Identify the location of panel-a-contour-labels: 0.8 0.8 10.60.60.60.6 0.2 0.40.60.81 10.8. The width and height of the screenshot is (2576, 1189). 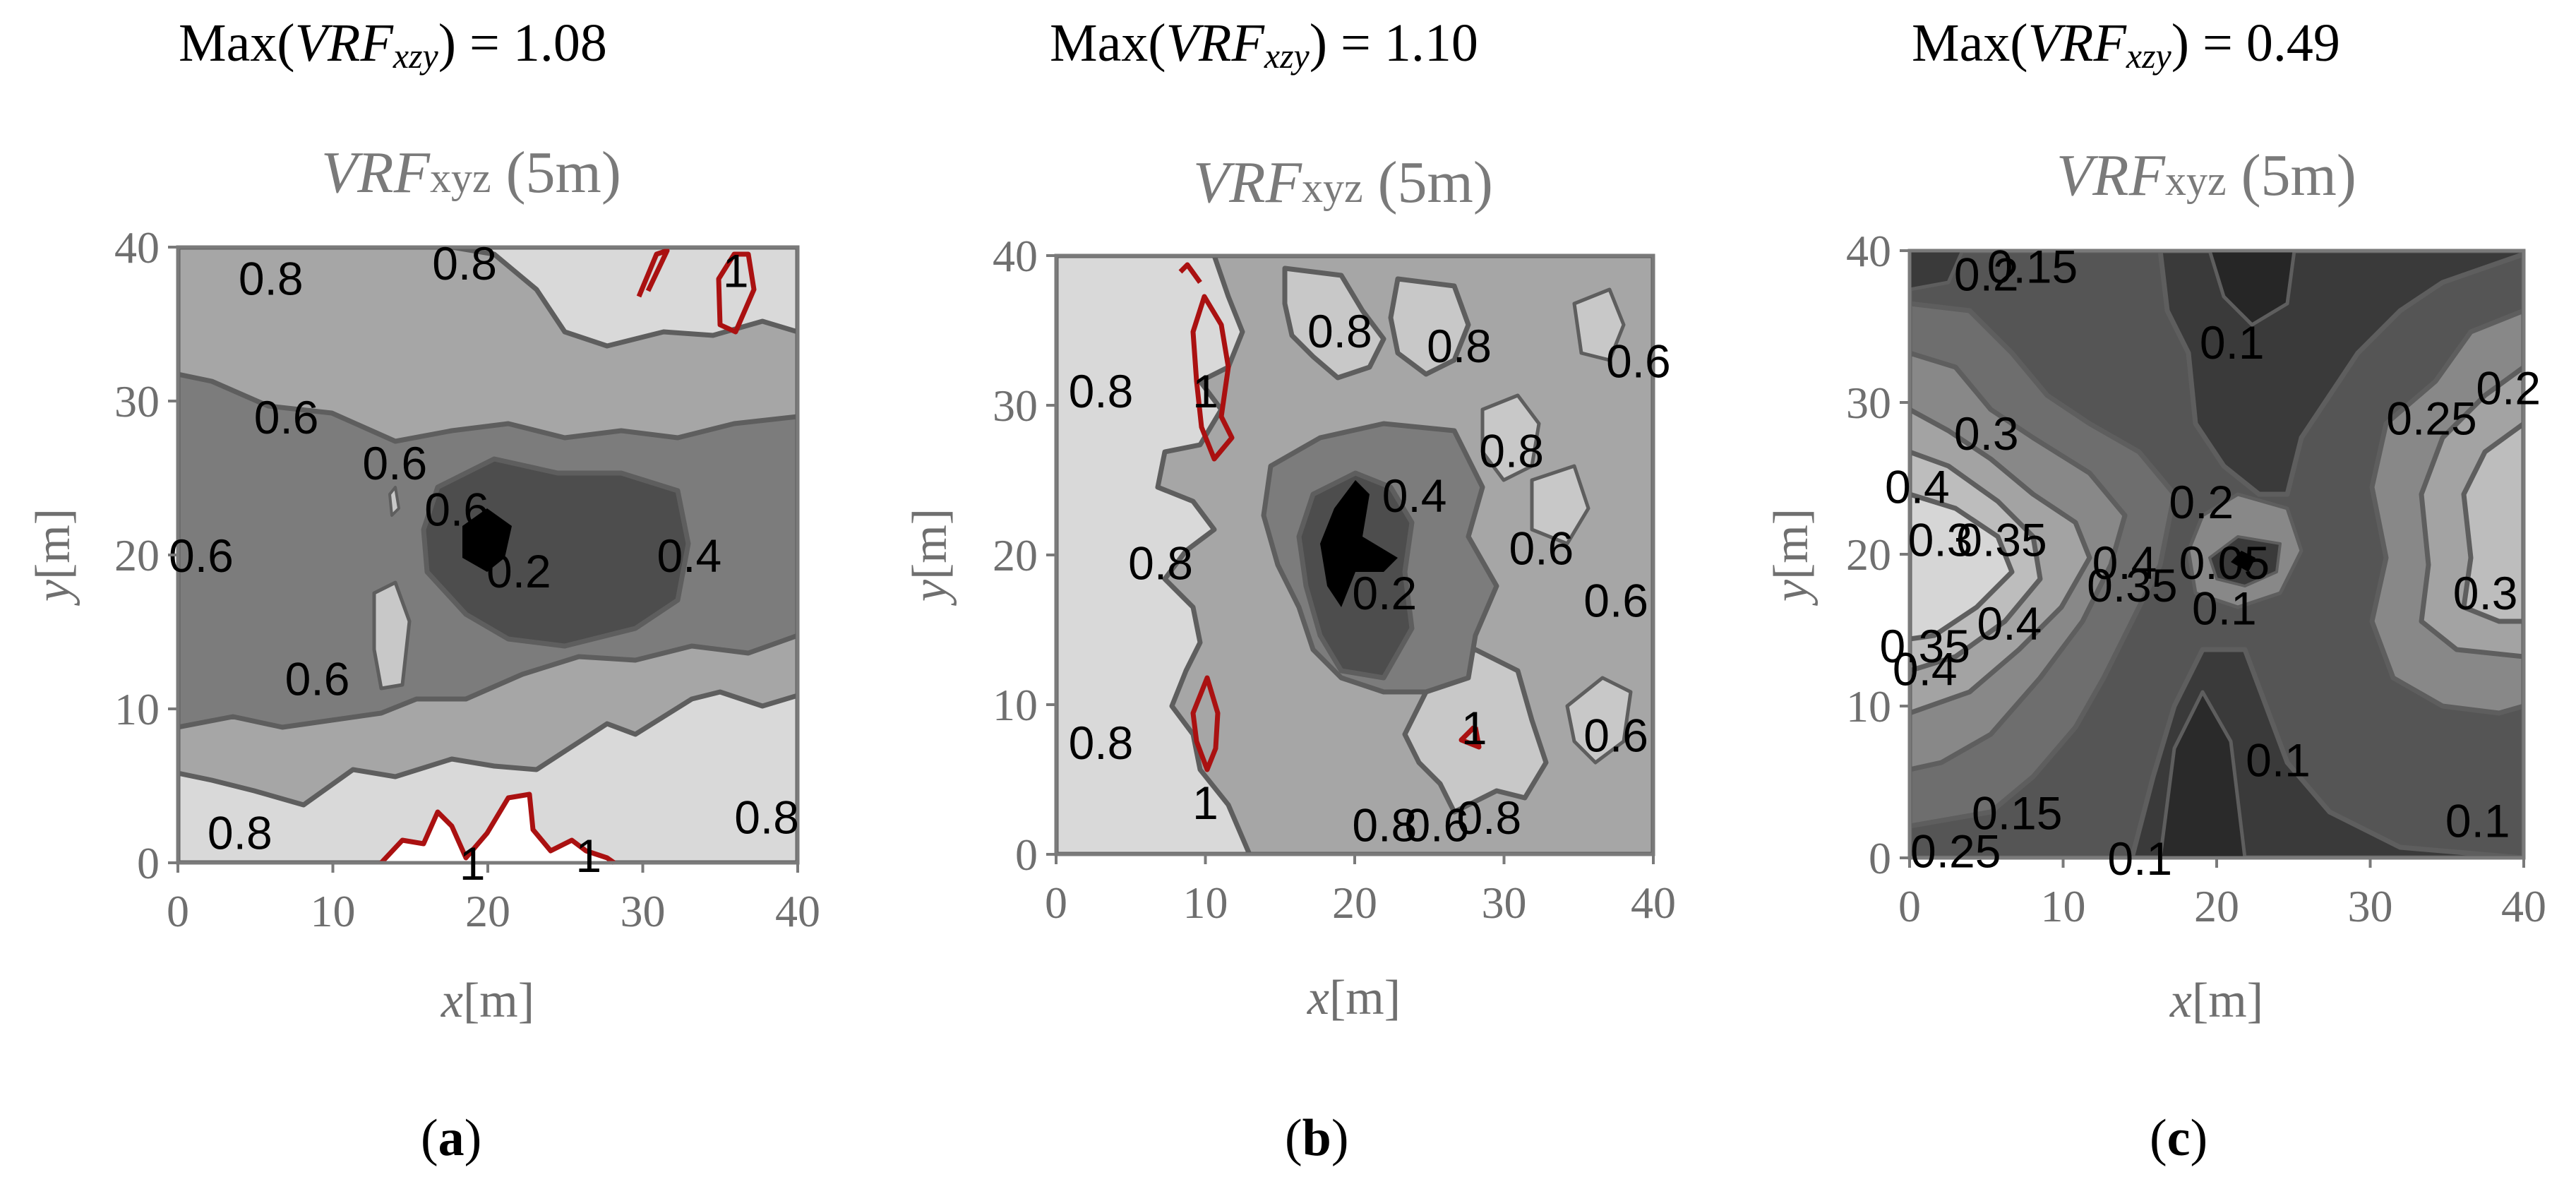
(484, 563).